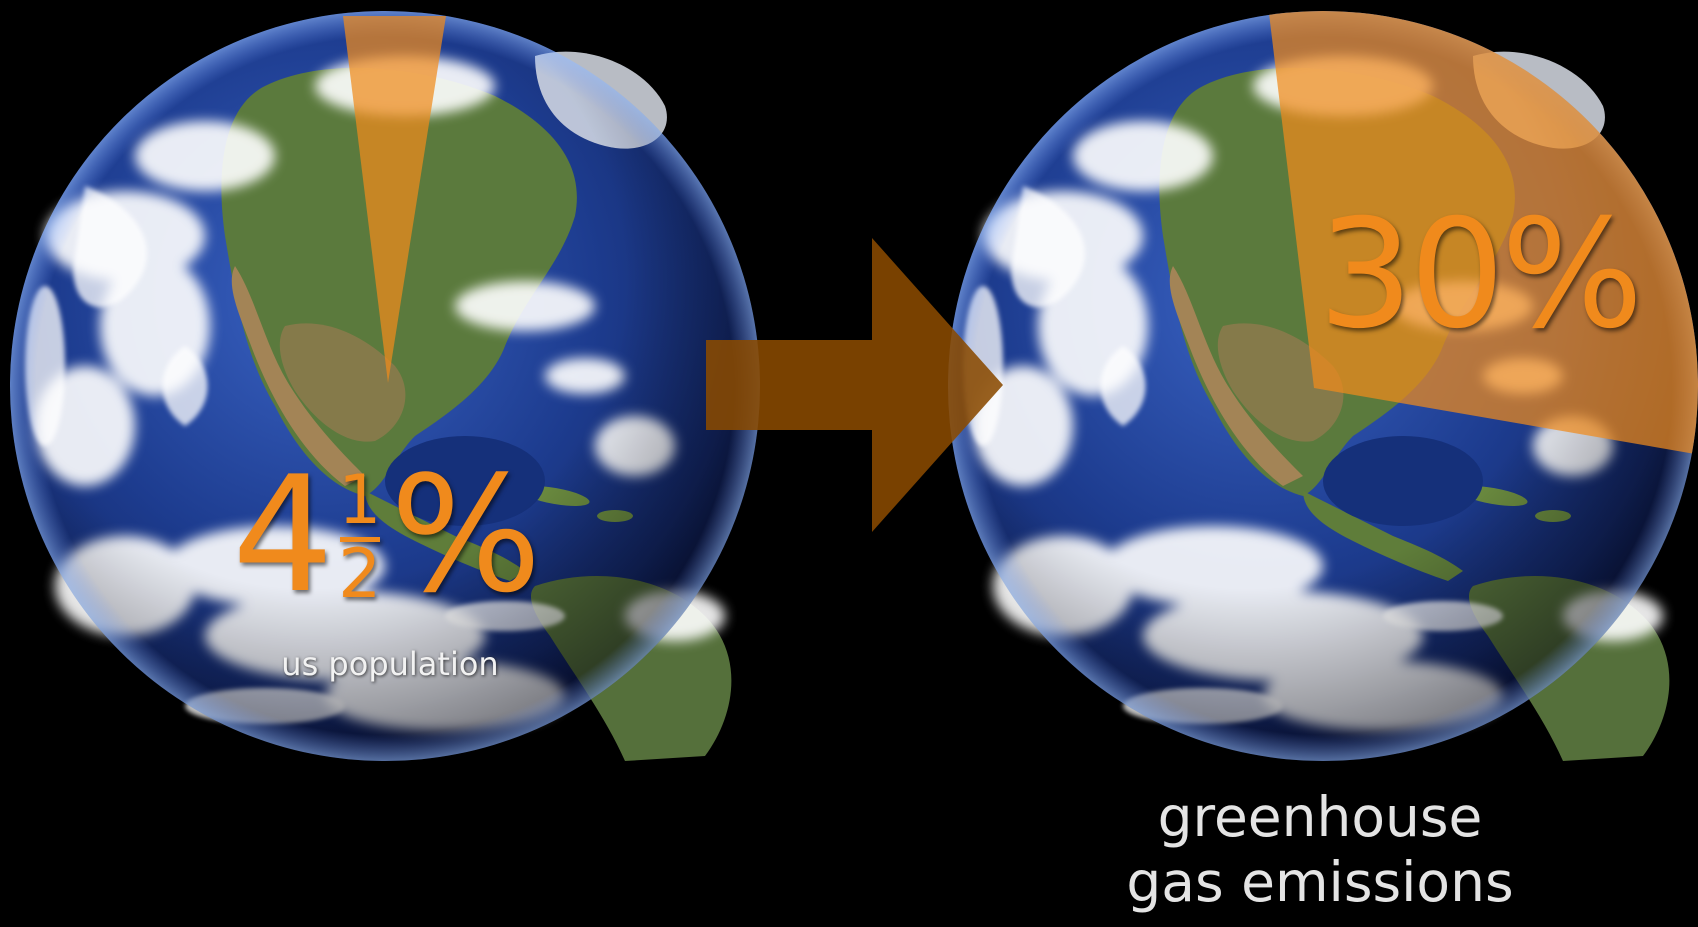 The width and height of the screenshot is (1698, 927). I want to click on population-percentage: 4 1 2%, so click(387, 534).